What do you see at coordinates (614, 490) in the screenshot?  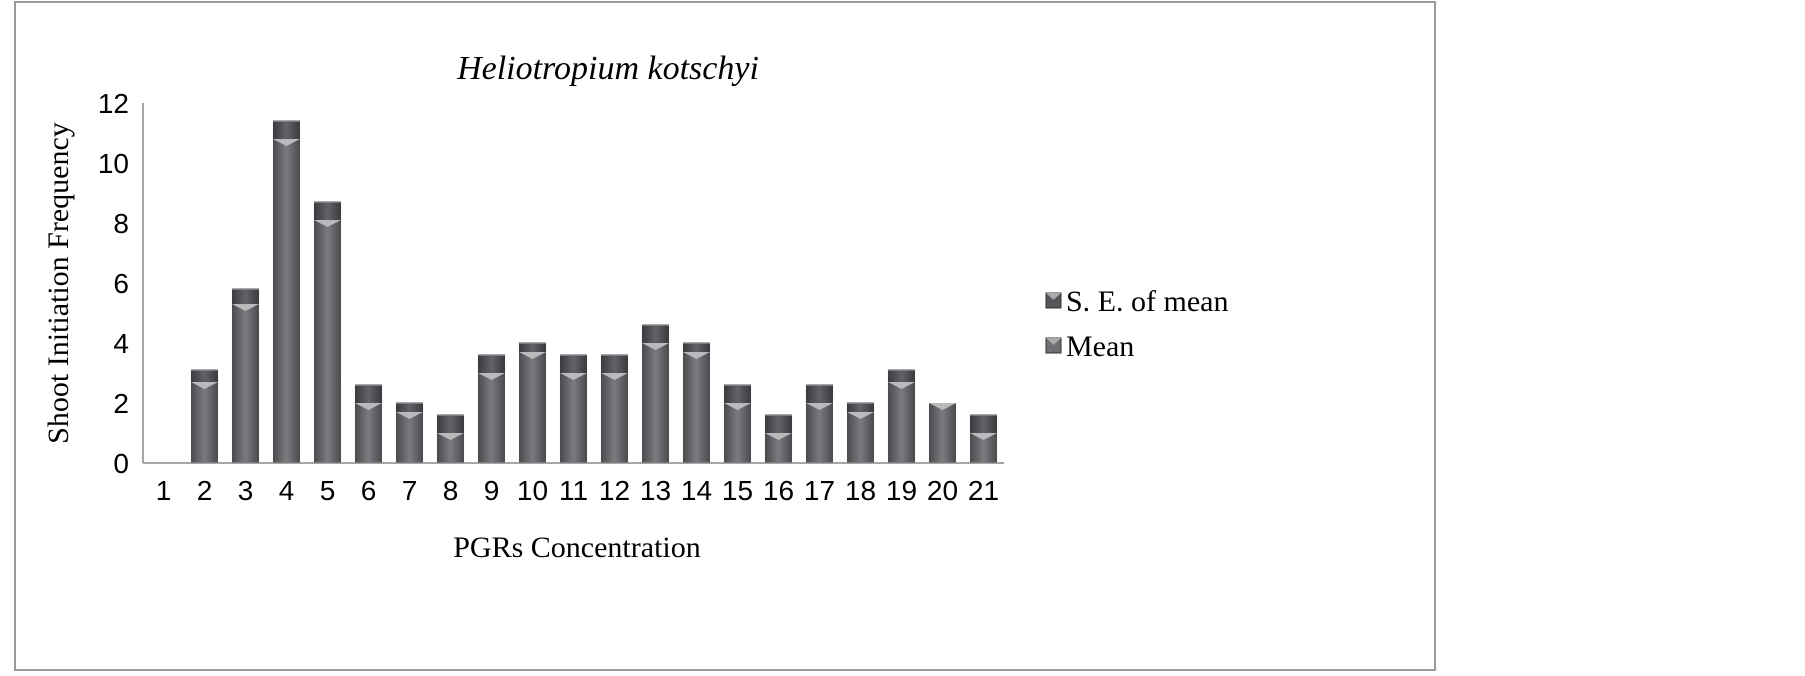 I see `x-tick-label: 12` at bounding box center [614, 490].